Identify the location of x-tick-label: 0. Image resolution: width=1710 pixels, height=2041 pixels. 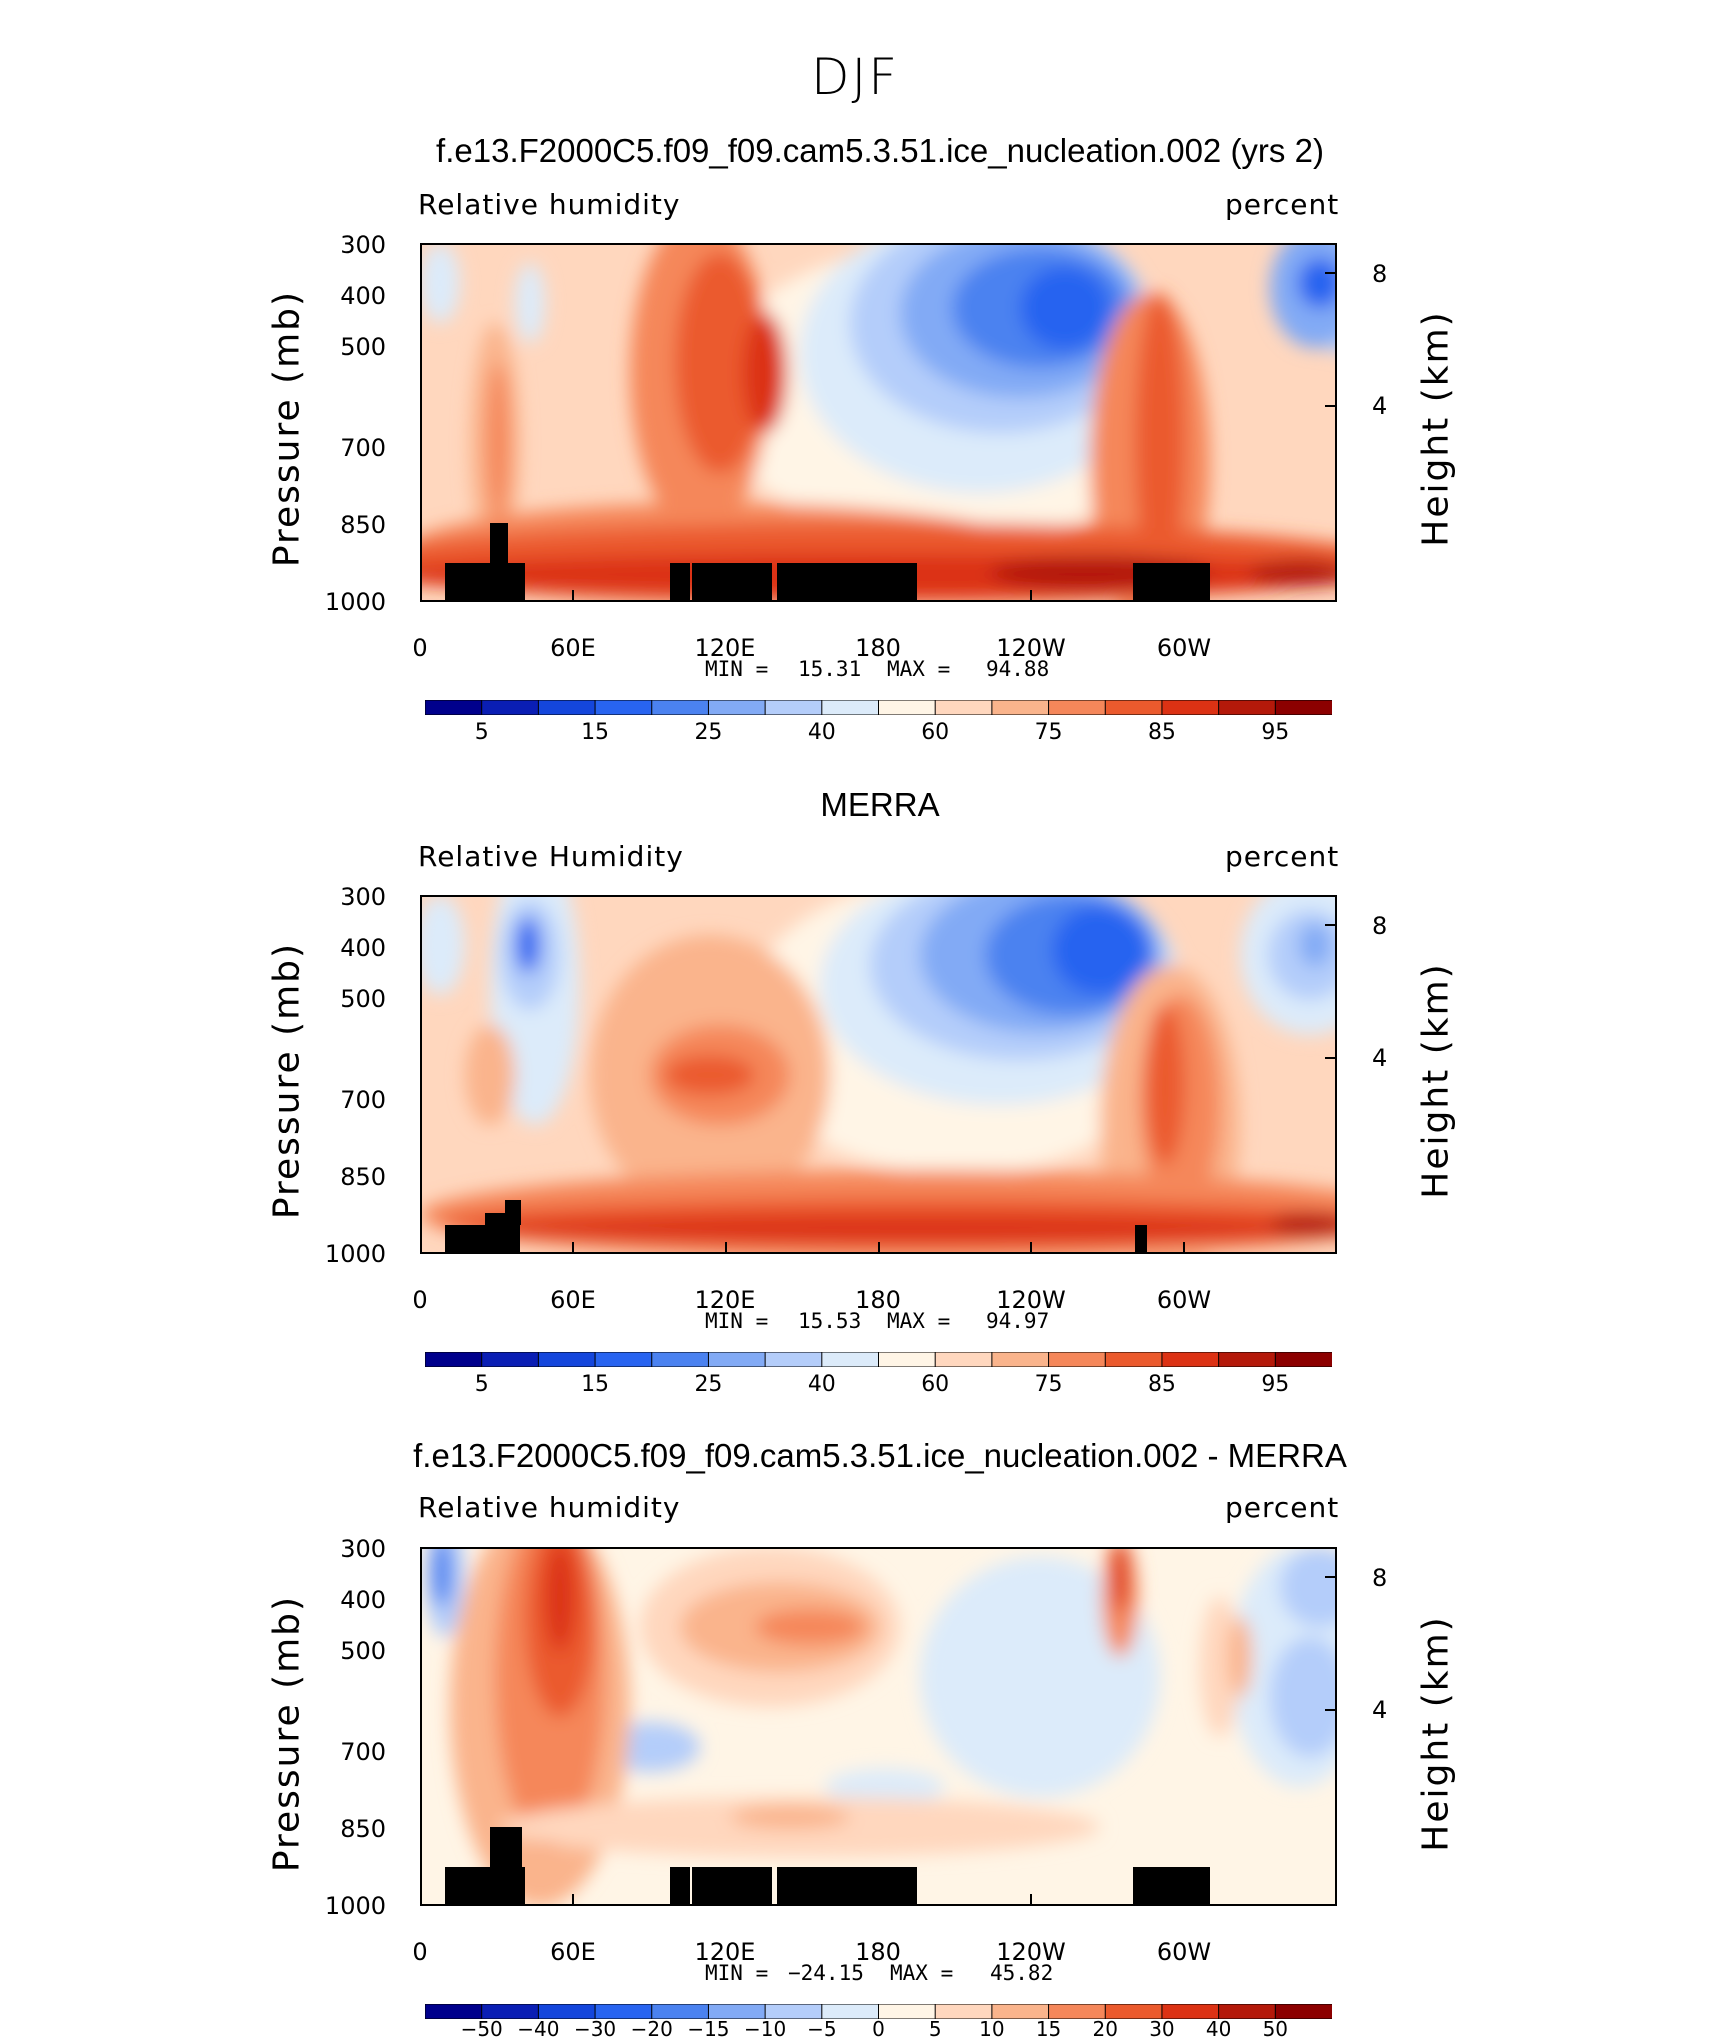
(420, 1952).